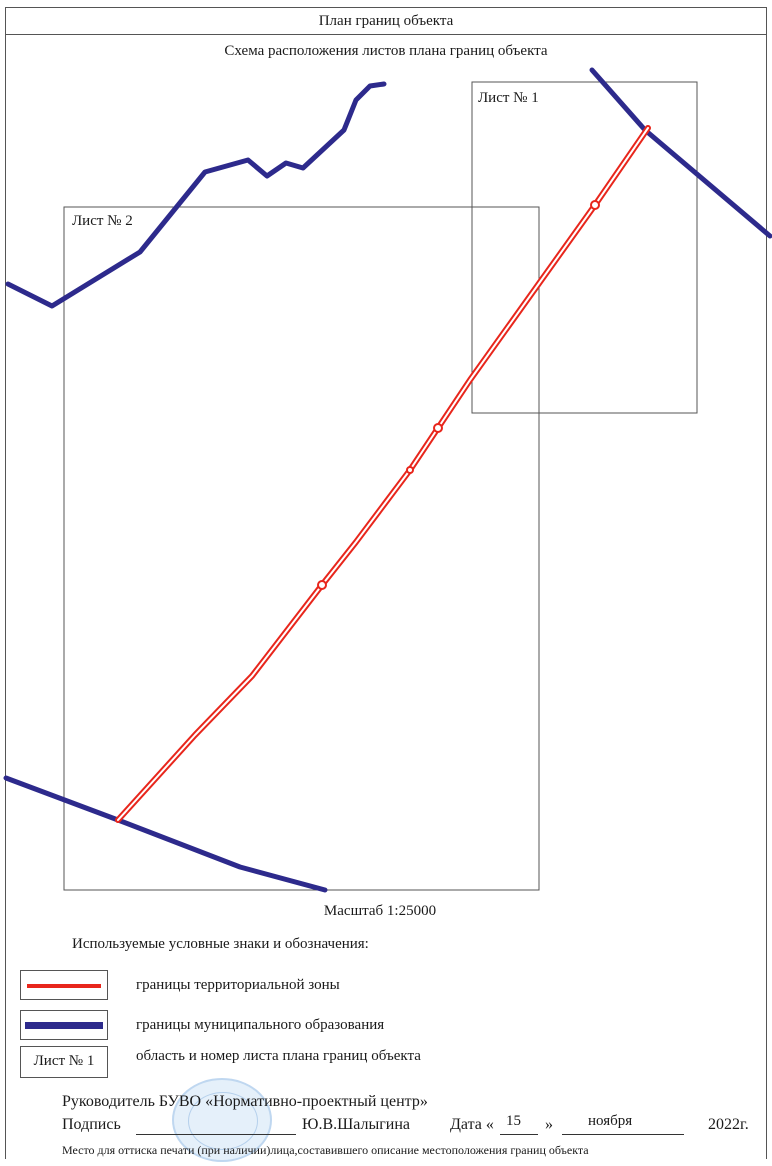 This screenshot has width=772, height=1166. What do you see at coordinates (216, 1134) in the screenshot?
I see `signature-line` at bounding box center [216, 1134].